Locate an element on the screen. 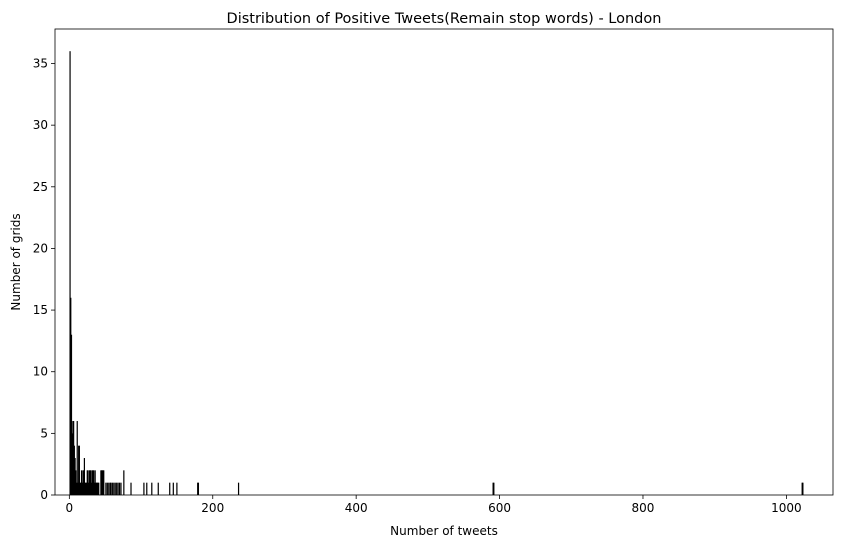  y-tick-label: 30 is located at coordinates (40, 125).